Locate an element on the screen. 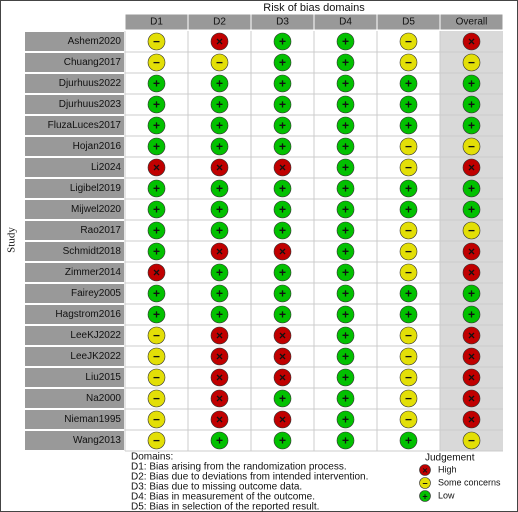 The width and height of the screenshot is (518, 512). legend-label: High is located at coordinates (447, 469).